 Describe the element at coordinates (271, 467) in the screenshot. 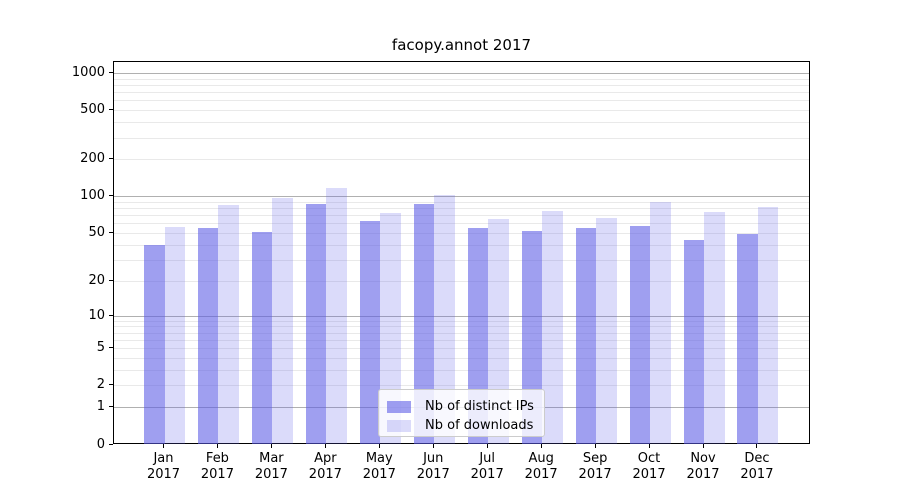

I see `x-tick-label: Mar 2017` at that location.